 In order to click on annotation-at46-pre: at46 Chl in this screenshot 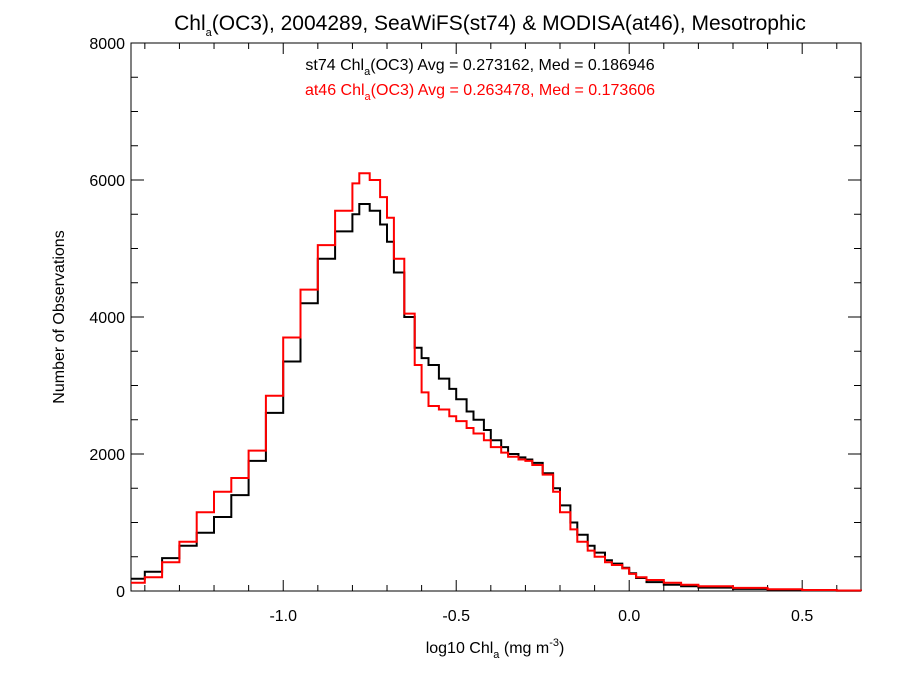, I will do `click(335, 90)`.